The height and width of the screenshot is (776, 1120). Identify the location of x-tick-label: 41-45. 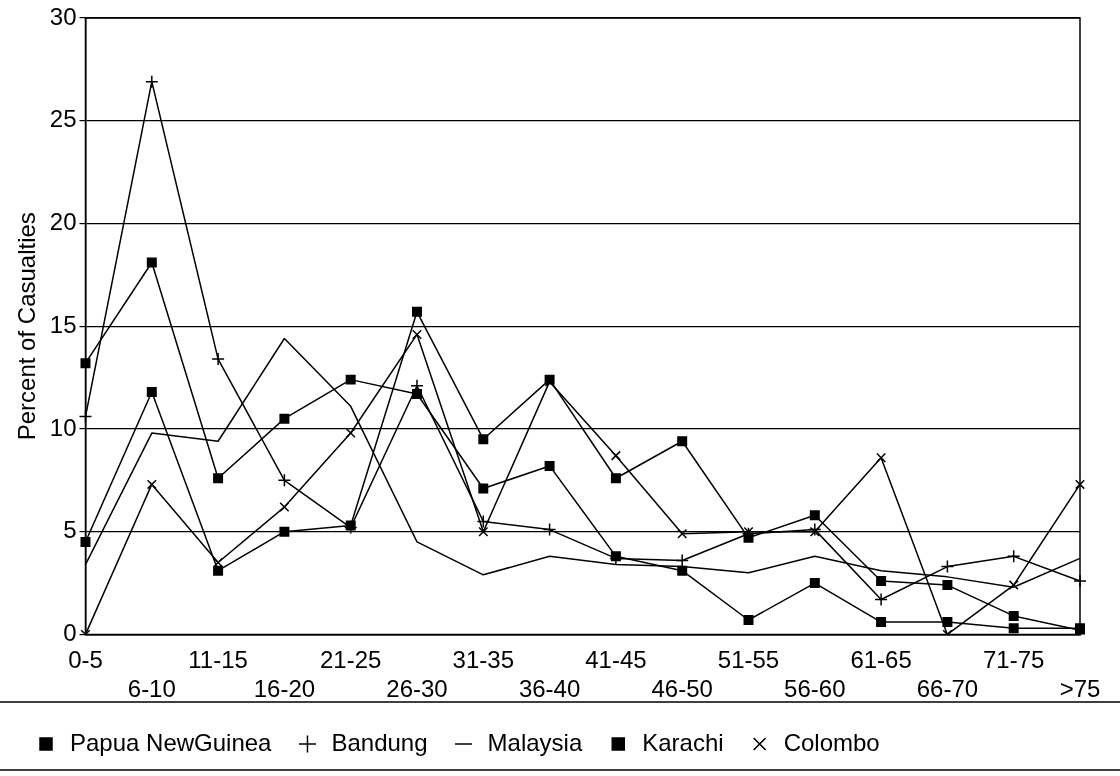
(616, 660).